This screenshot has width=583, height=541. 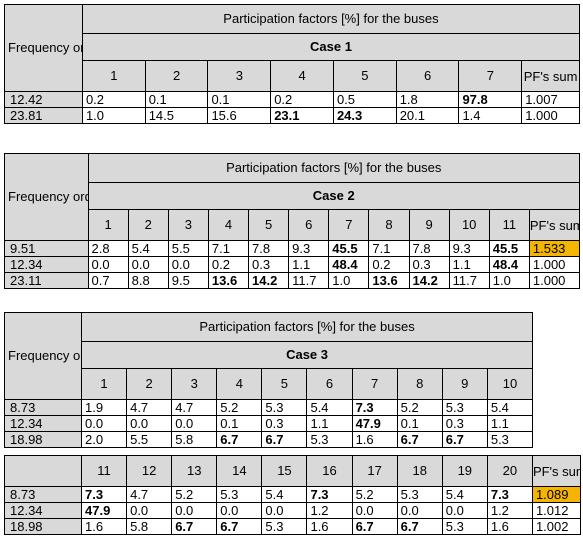 What do you see at coordinates (374, 384) in the screenshot?
I see `bus-number-header: 7` at bounding box center [374, 384].